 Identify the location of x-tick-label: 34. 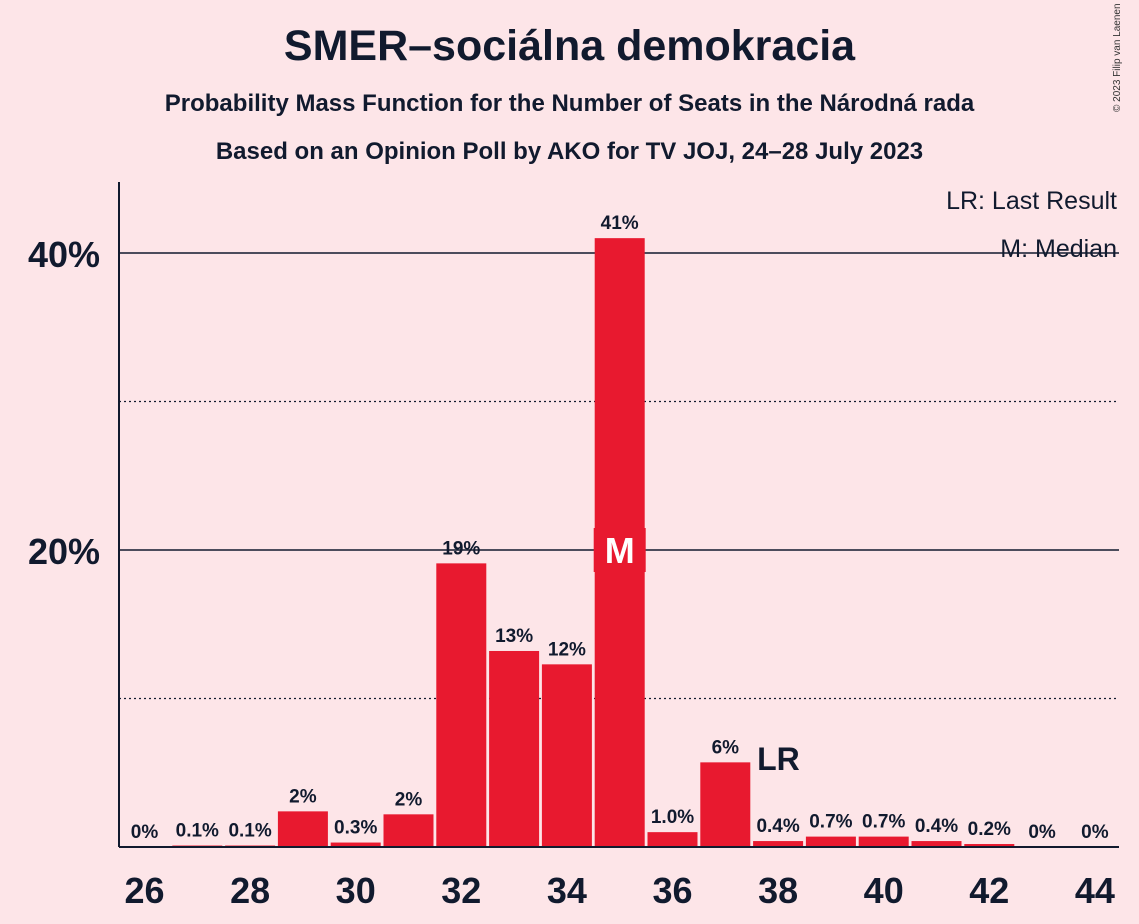
(567, 890).